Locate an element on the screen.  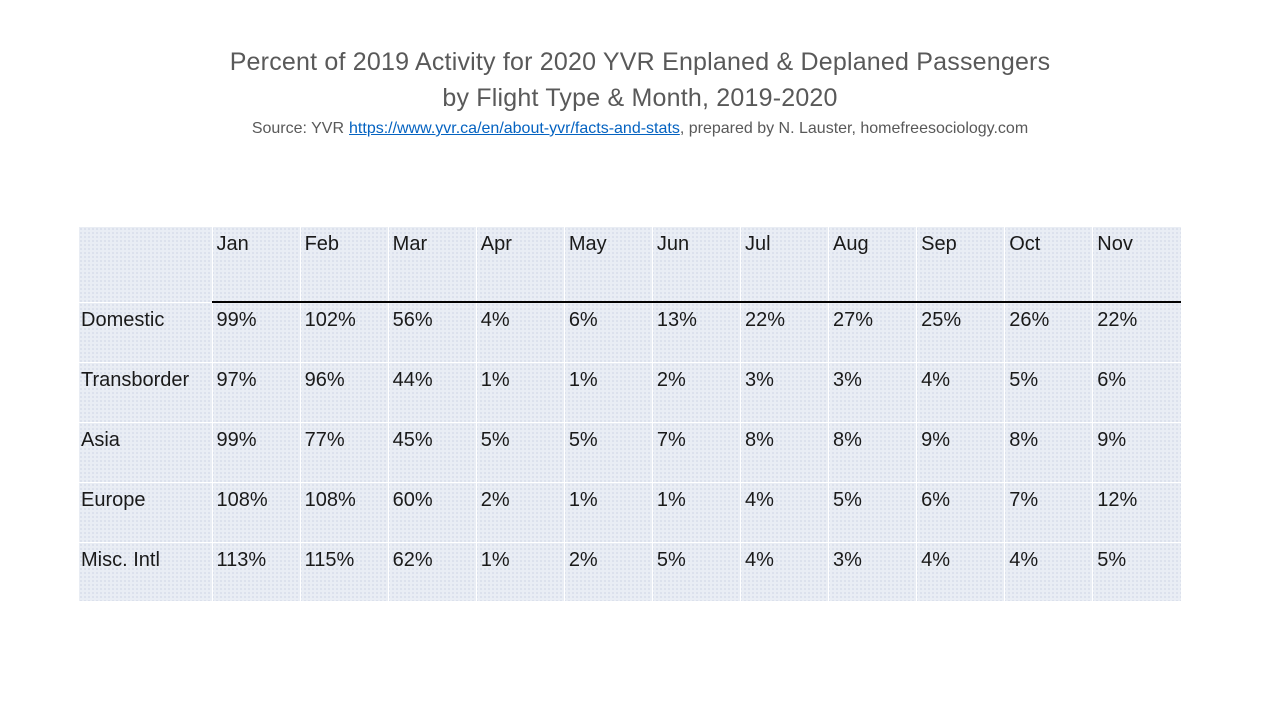
value-cell: 45% is located at coordinates (432, 452).